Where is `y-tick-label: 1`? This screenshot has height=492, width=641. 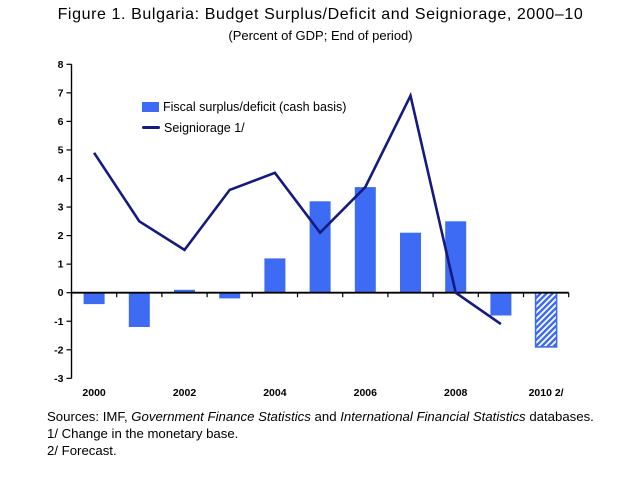
y-tick-label: 1 is located at coordinates (61, 265).